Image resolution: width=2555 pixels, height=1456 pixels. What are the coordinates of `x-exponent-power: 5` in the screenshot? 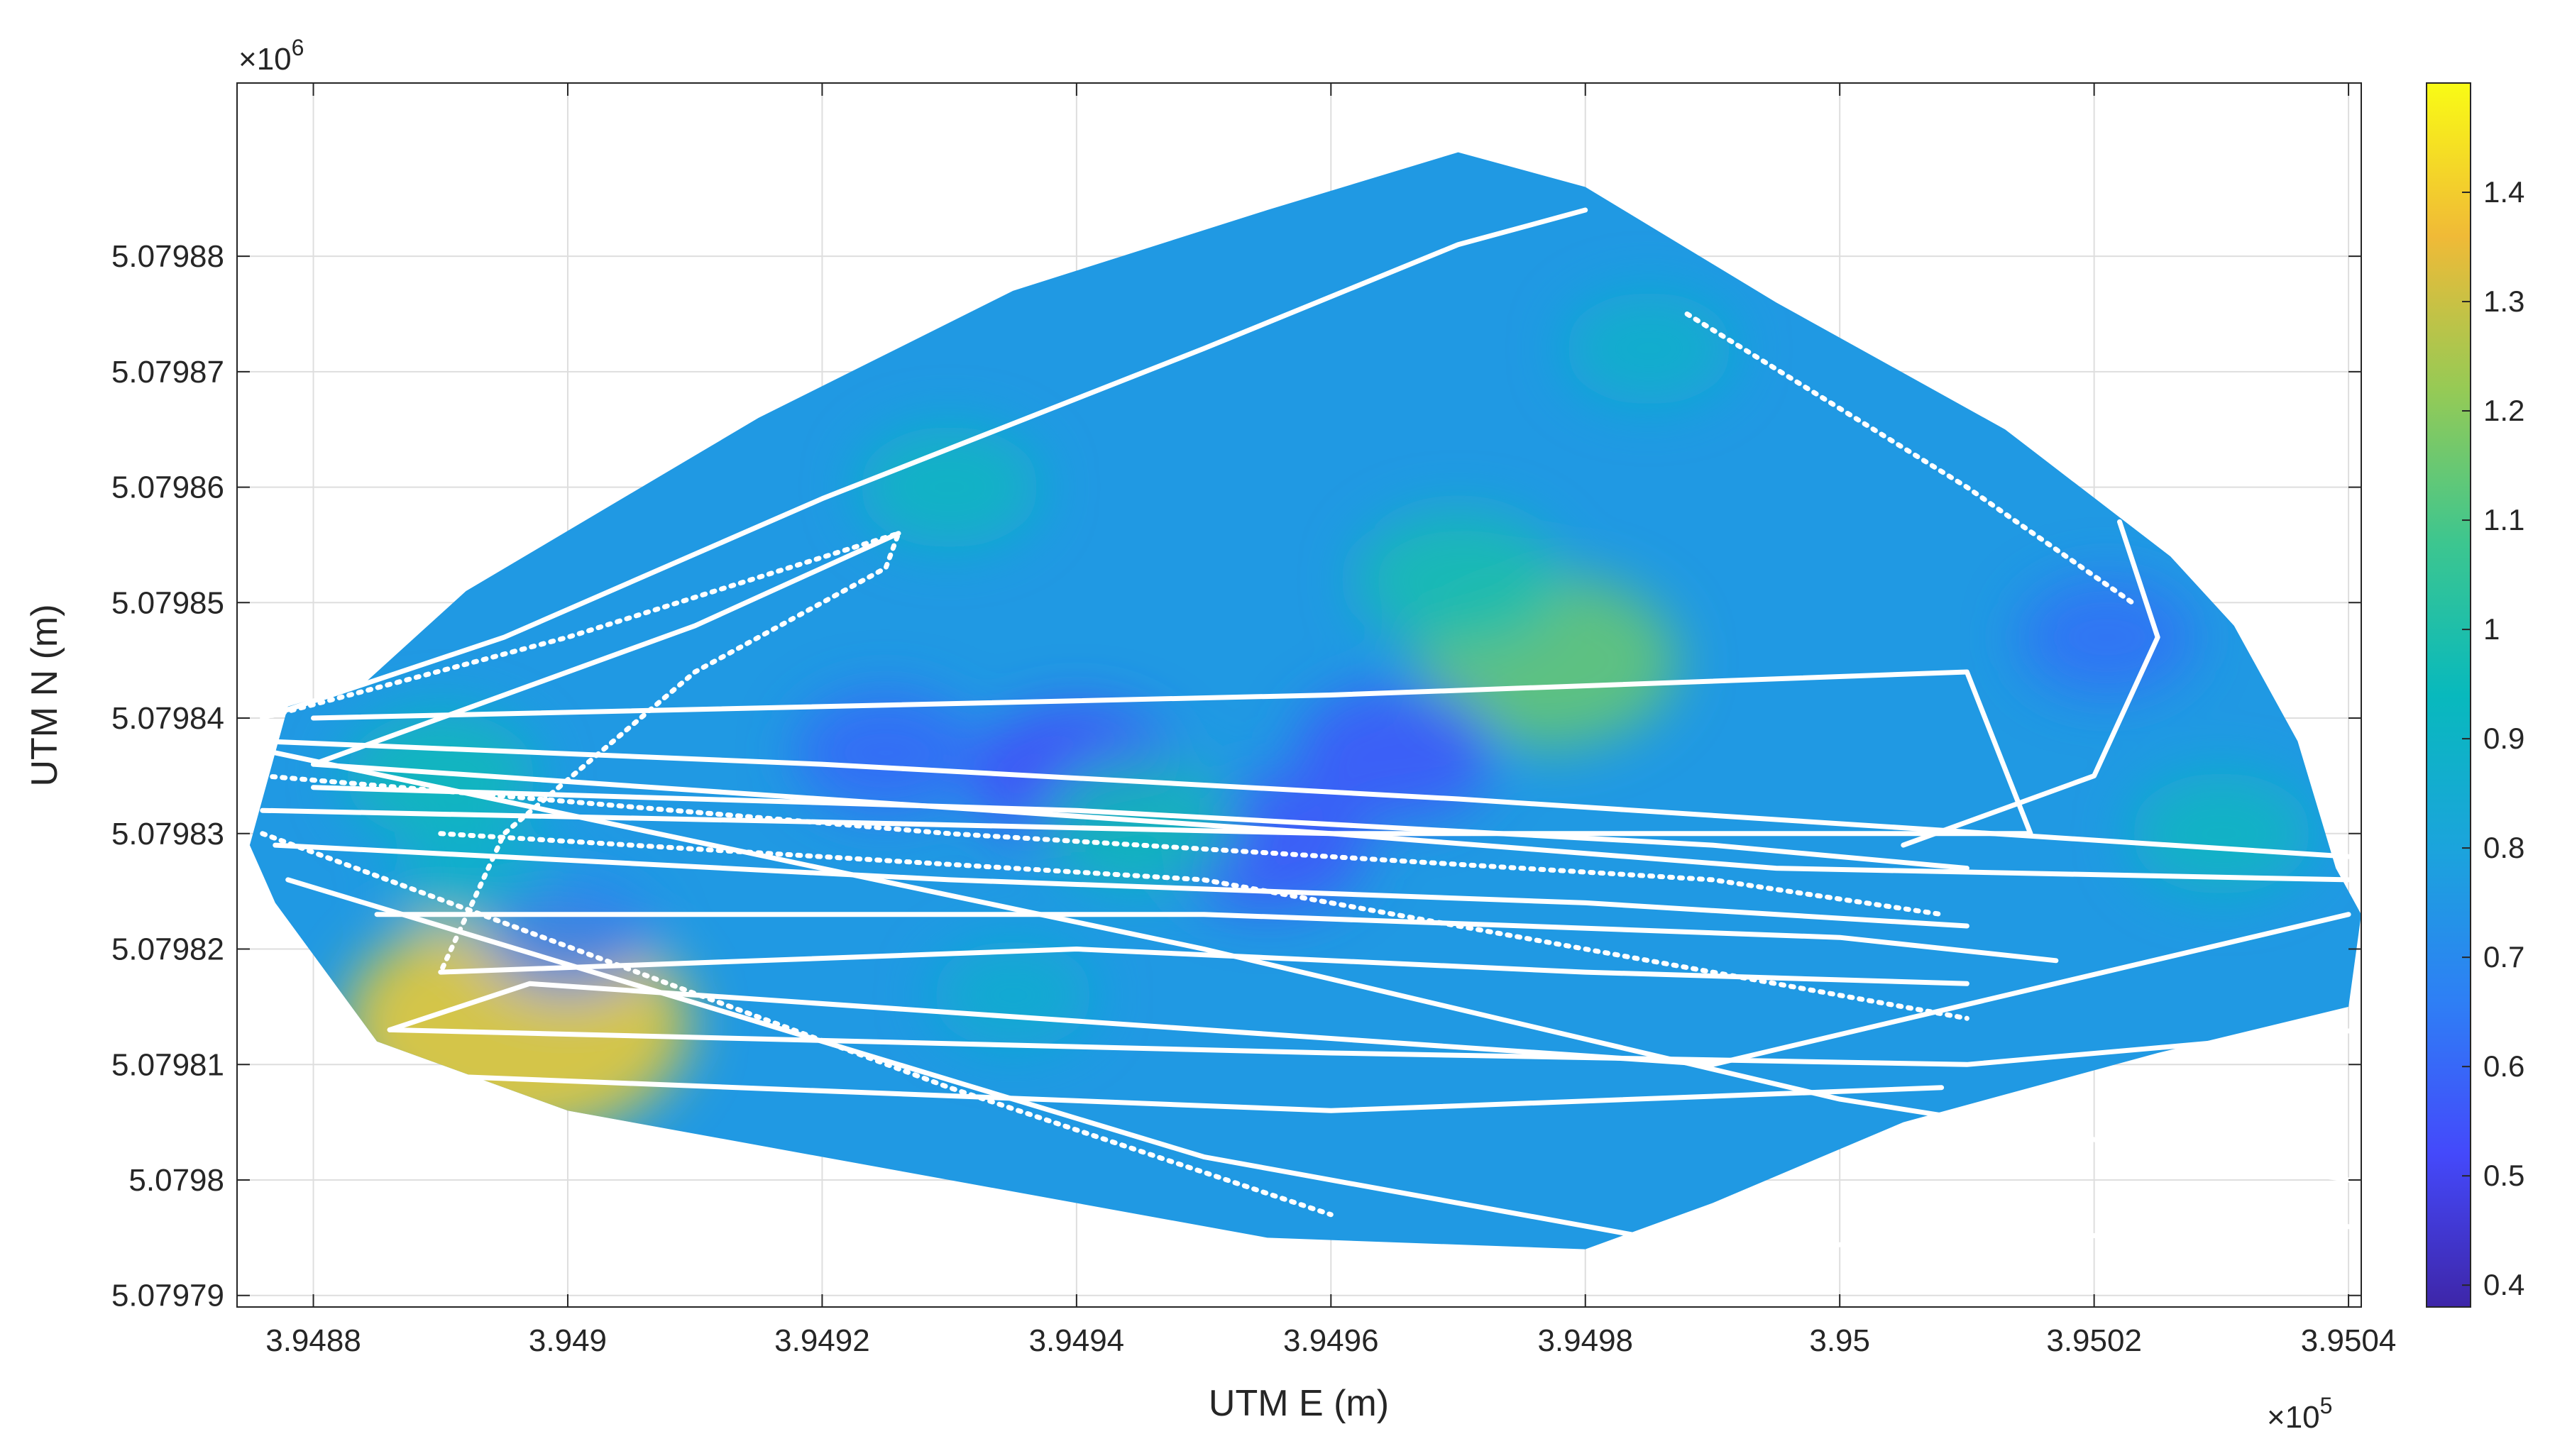 It's located at (2326, 1405).